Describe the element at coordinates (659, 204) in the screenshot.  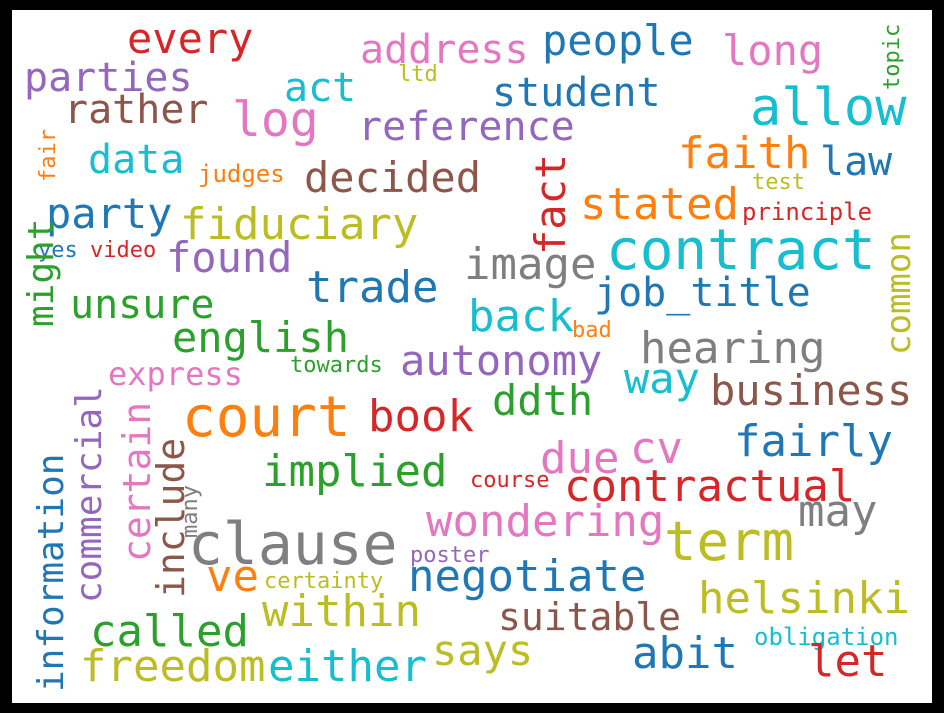
I see `word-stated: stated` at that location.